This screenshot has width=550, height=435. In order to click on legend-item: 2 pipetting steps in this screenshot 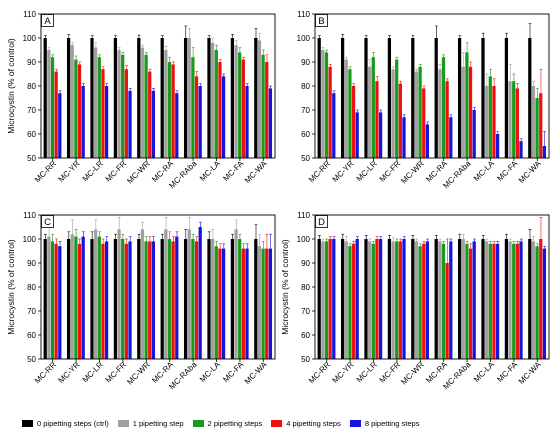, I will do `click(227, 423)`.